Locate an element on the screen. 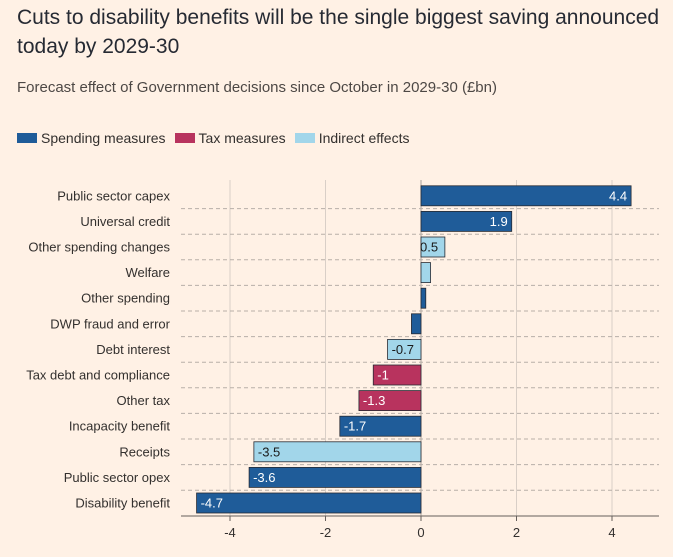 The image size is (673, 557). data-label: -3.5 is located at coordinates (269, 451).